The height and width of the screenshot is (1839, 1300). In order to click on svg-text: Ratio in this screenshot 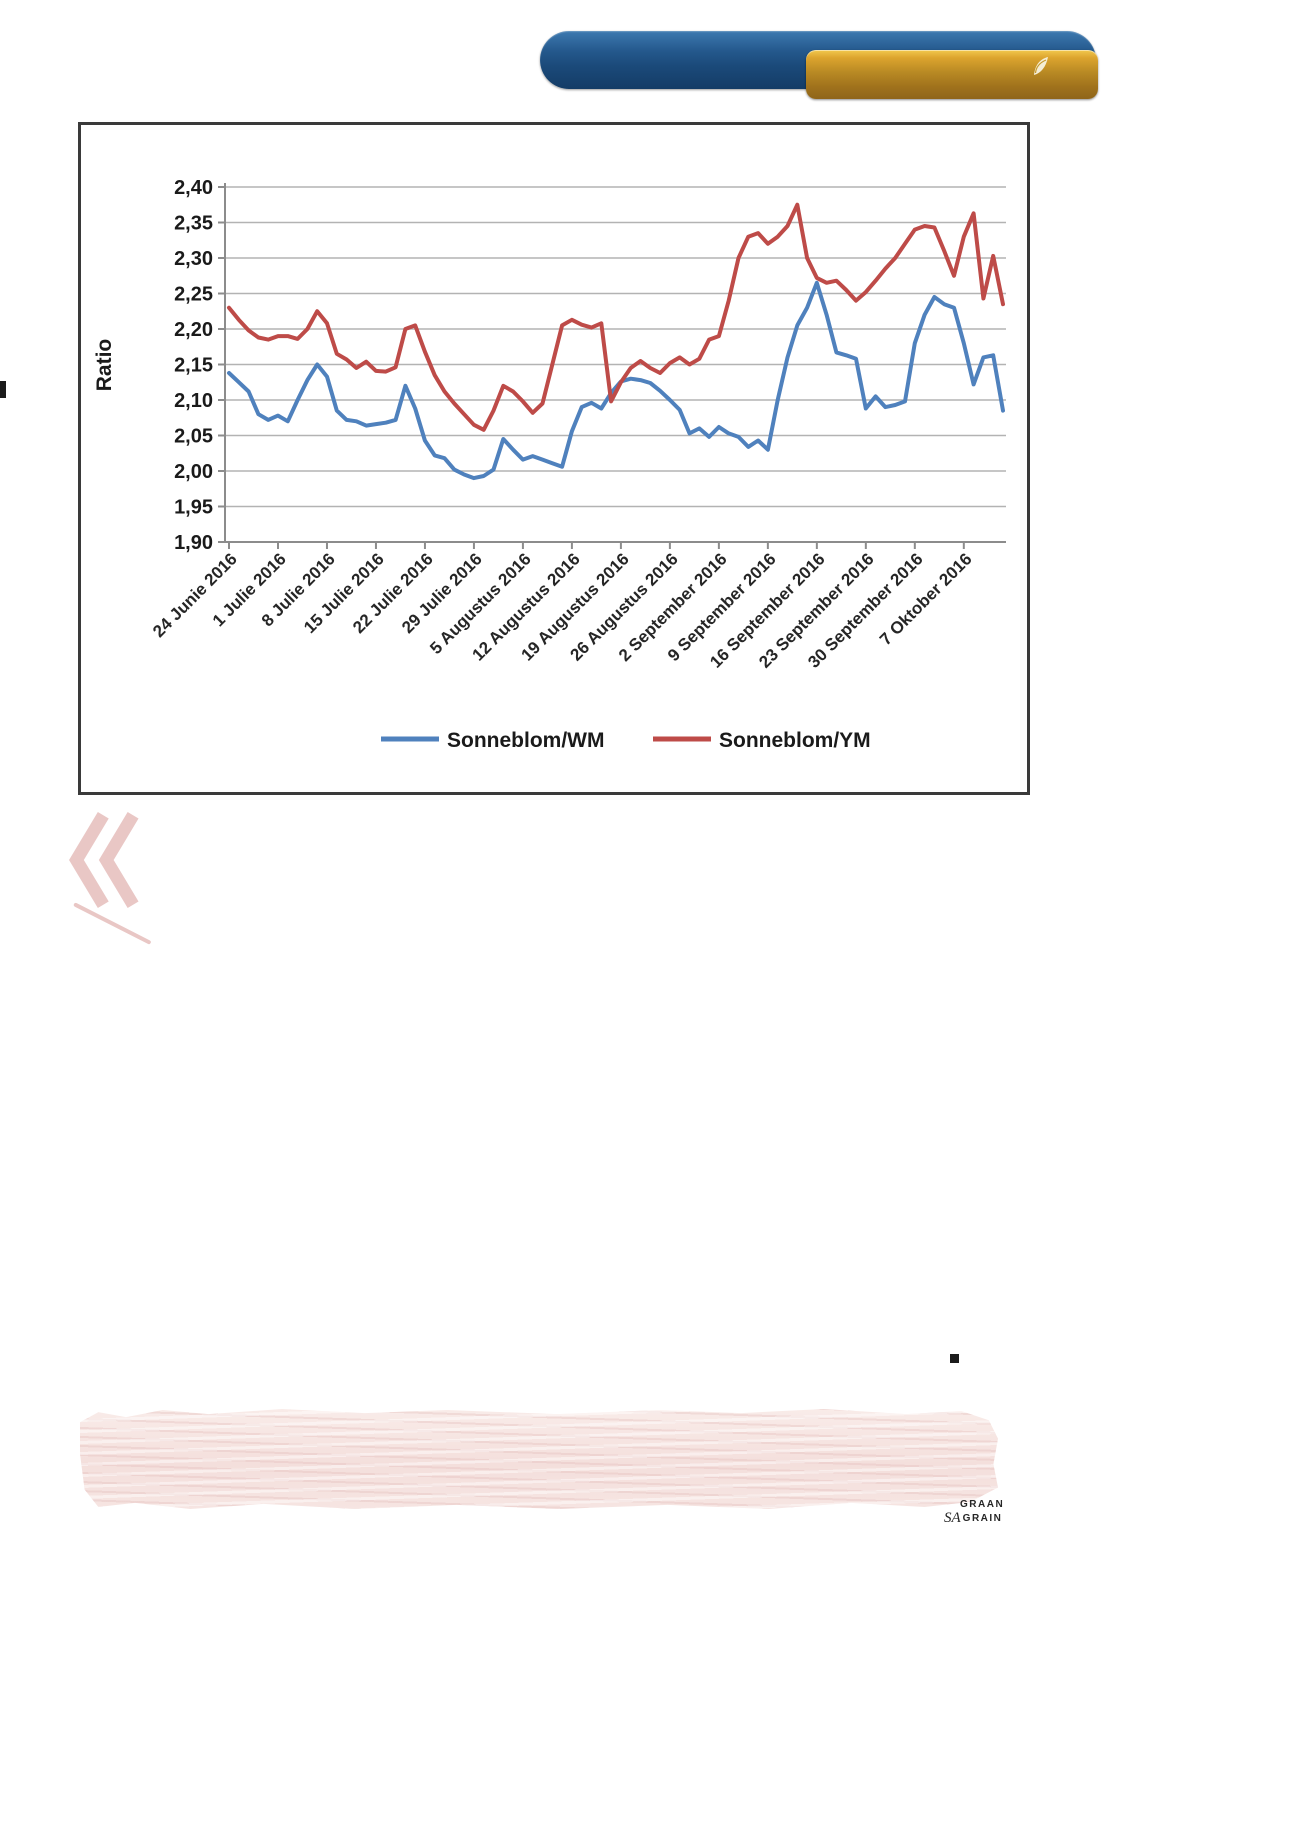, I will do `click(104, 365)`.